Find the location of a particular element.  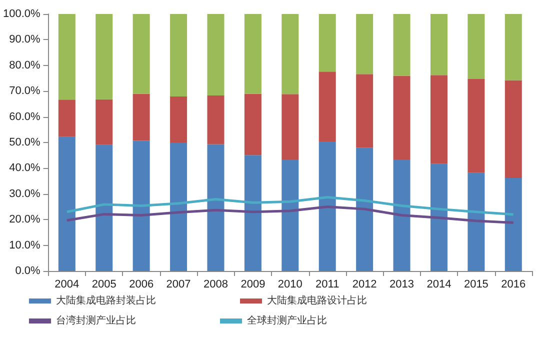

x-tick-label: 2015 is located at coordinates (476, 284).